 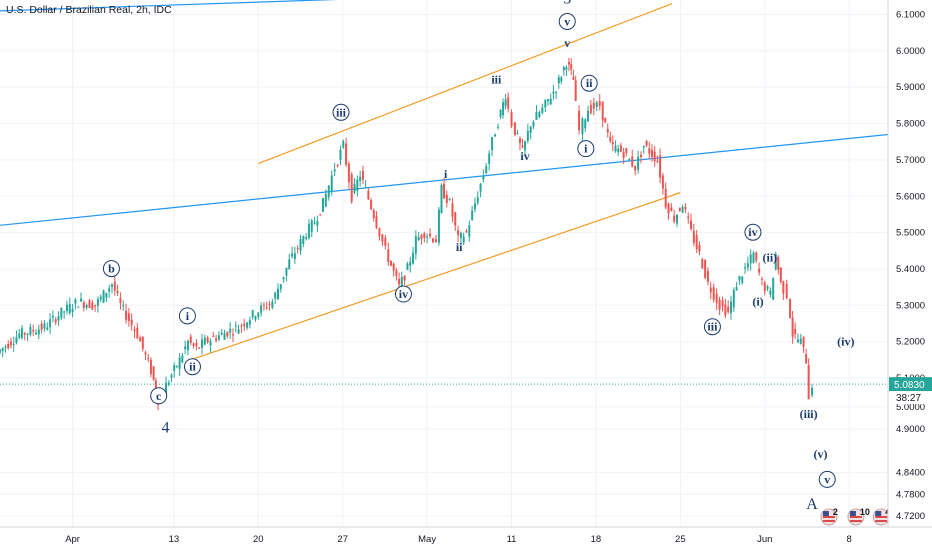 What do you see at coordinates (596, 539) in the screenshot?
I see `time-tick-label: 18` at bounding box center [596, 539].